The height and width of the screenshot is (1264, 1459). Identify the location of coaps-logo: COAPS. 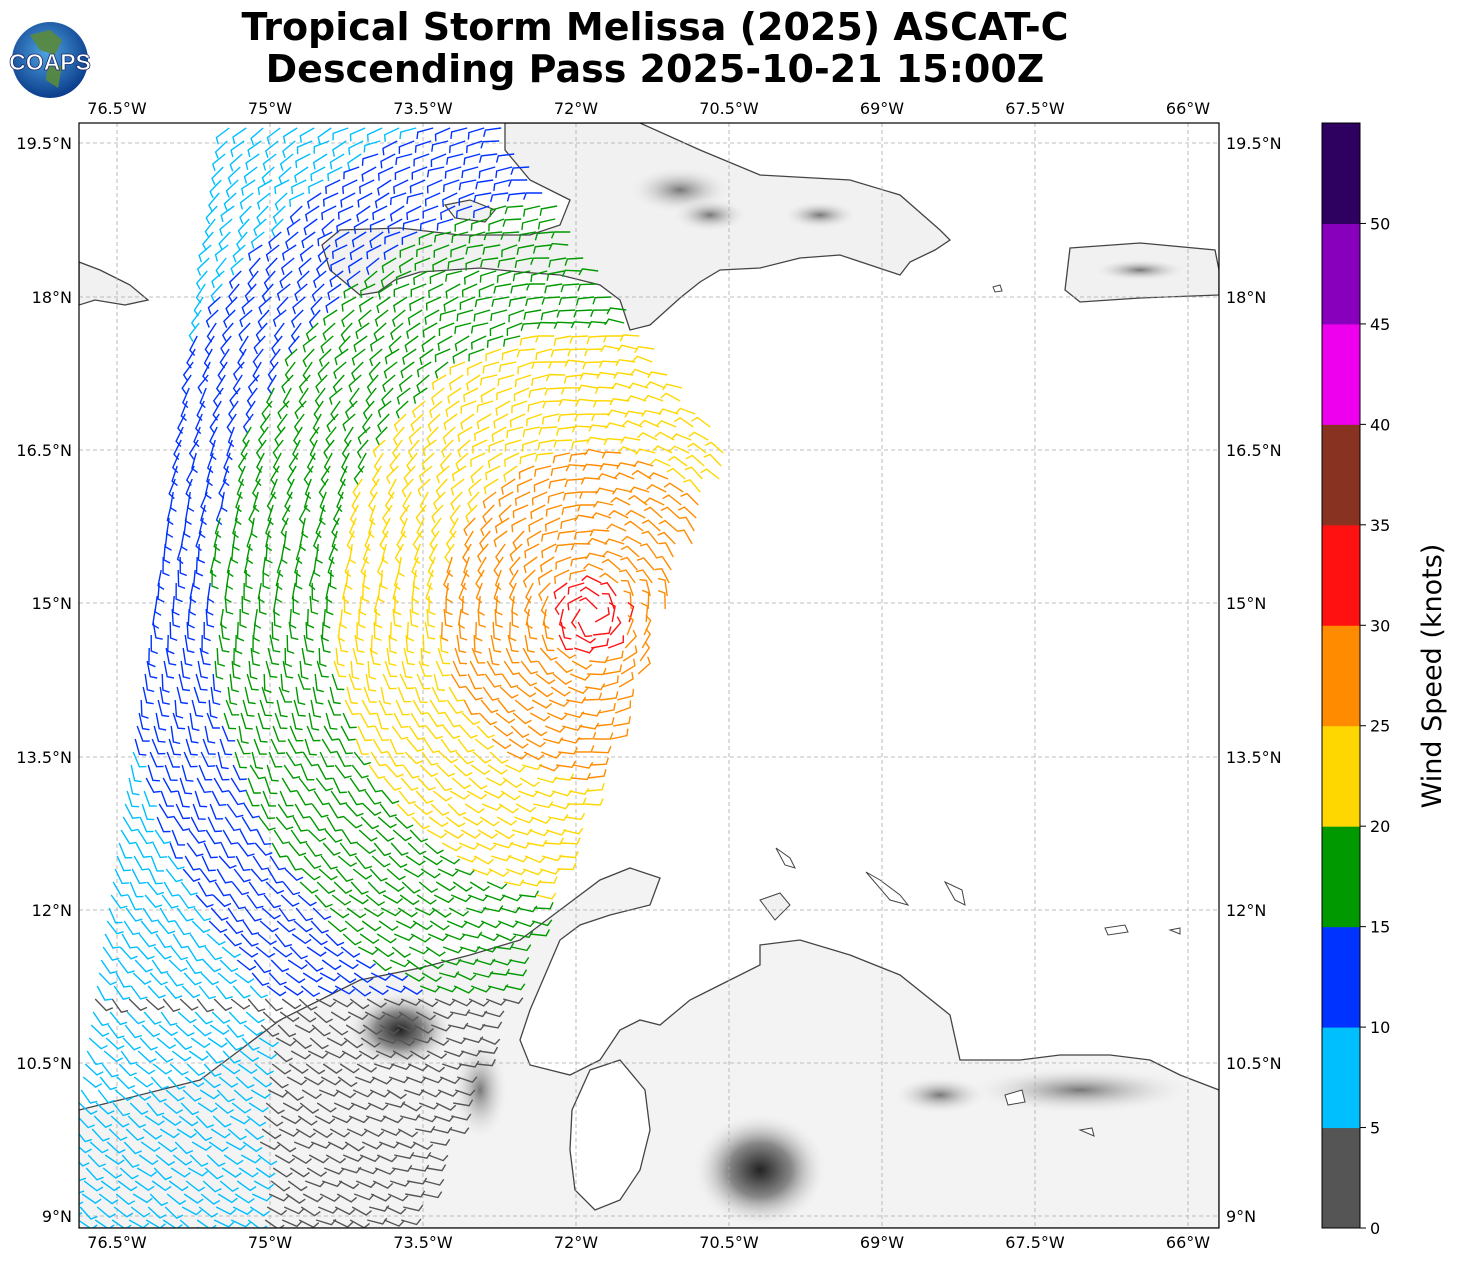
(50, 60).